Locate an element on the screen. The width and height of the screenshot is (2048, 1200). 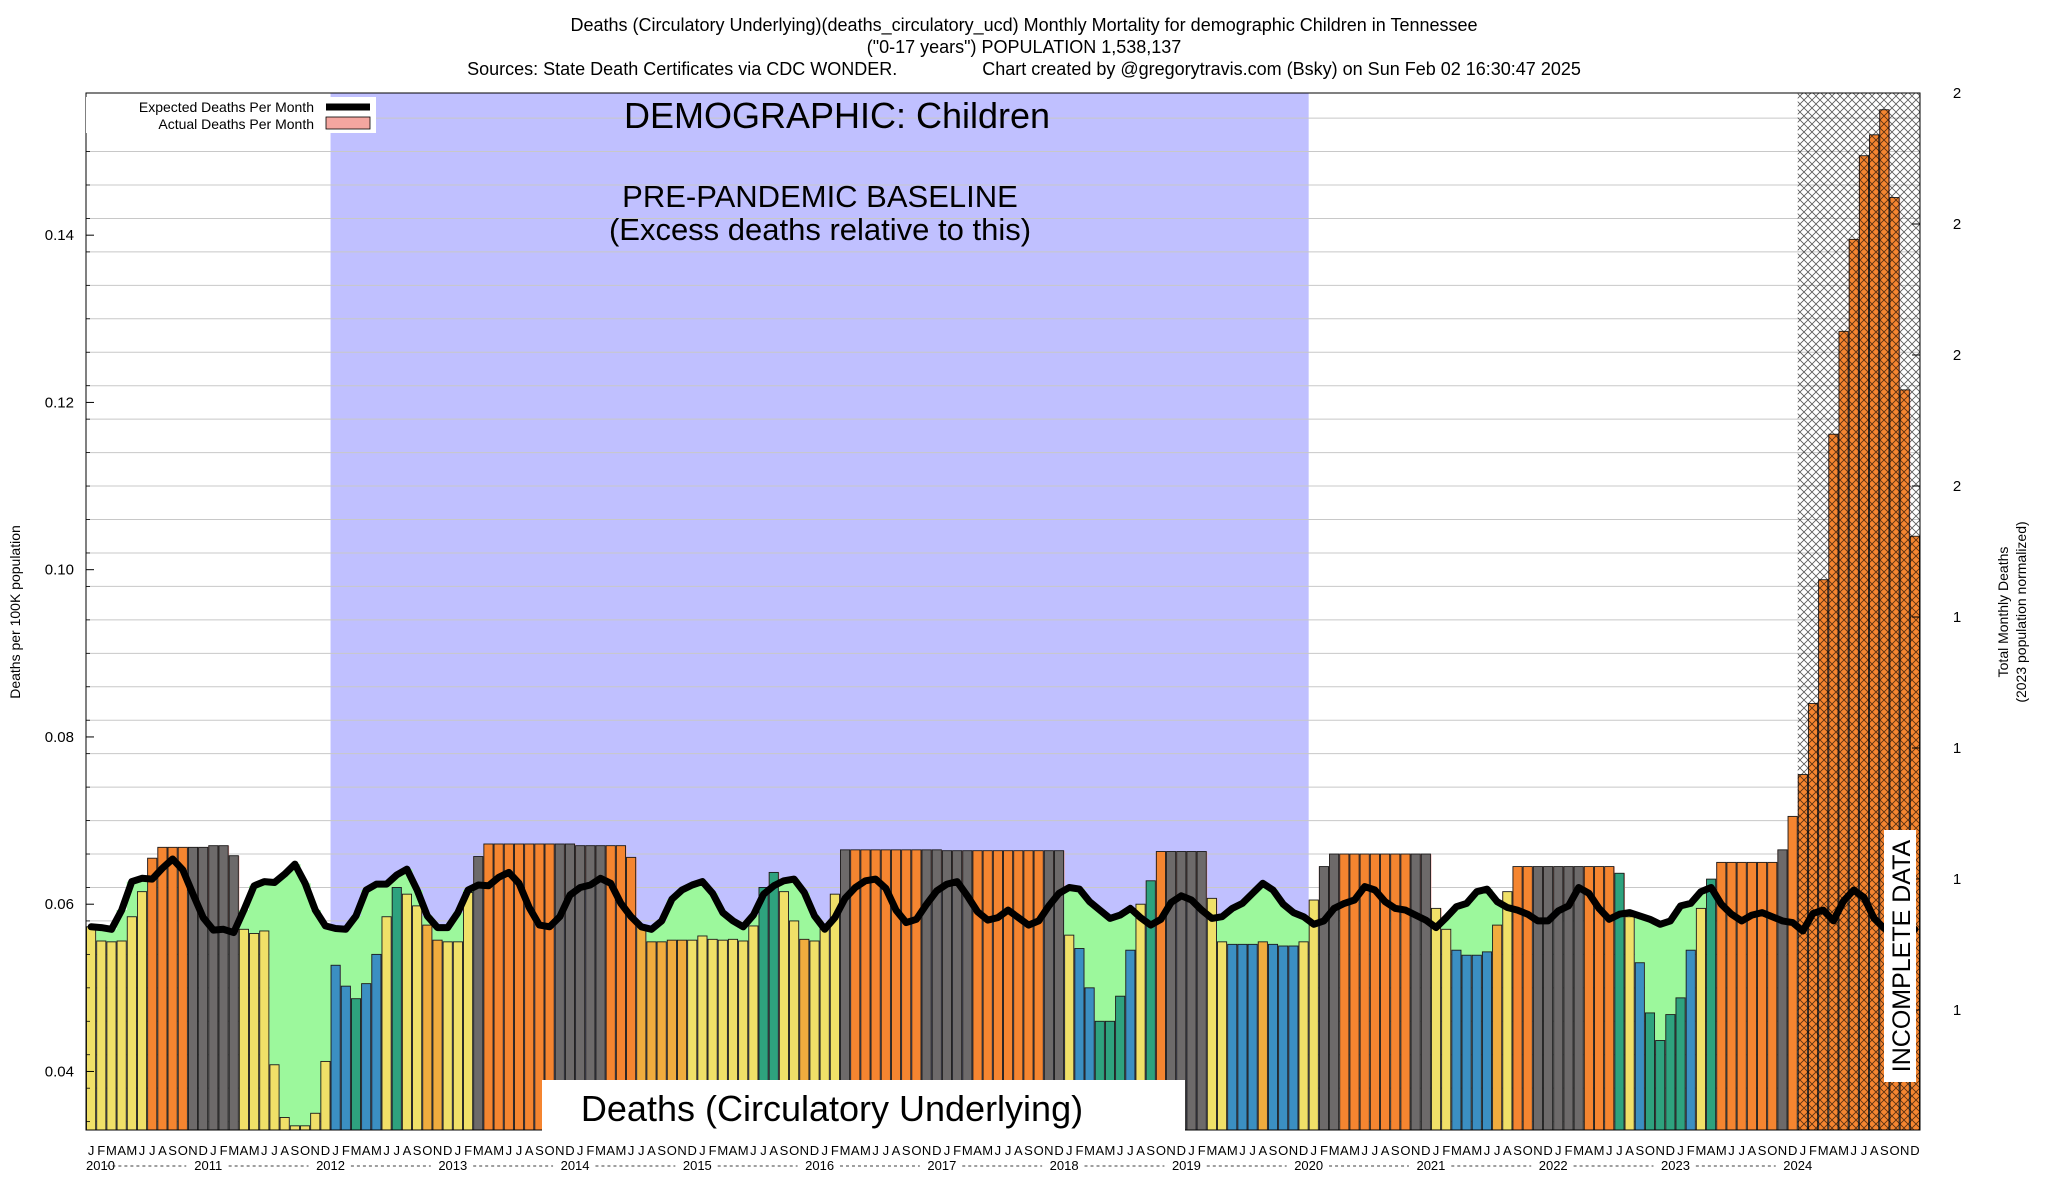
y-tick-label: 0.06 is located at coordinates (59, 904).